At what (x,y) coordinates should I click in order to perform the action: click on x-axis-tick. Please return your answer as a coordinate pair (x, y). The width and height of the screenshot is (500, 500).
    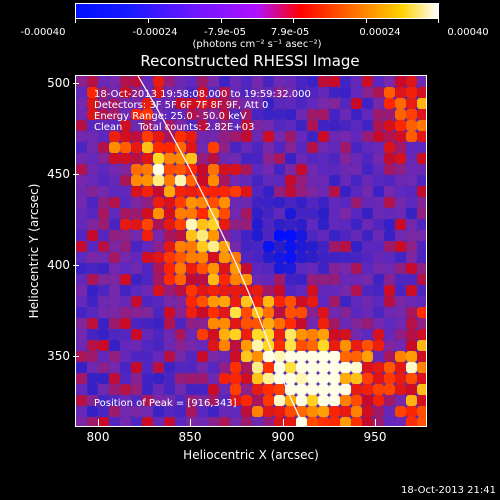
    Looking at the image, I should click on (283, 423).